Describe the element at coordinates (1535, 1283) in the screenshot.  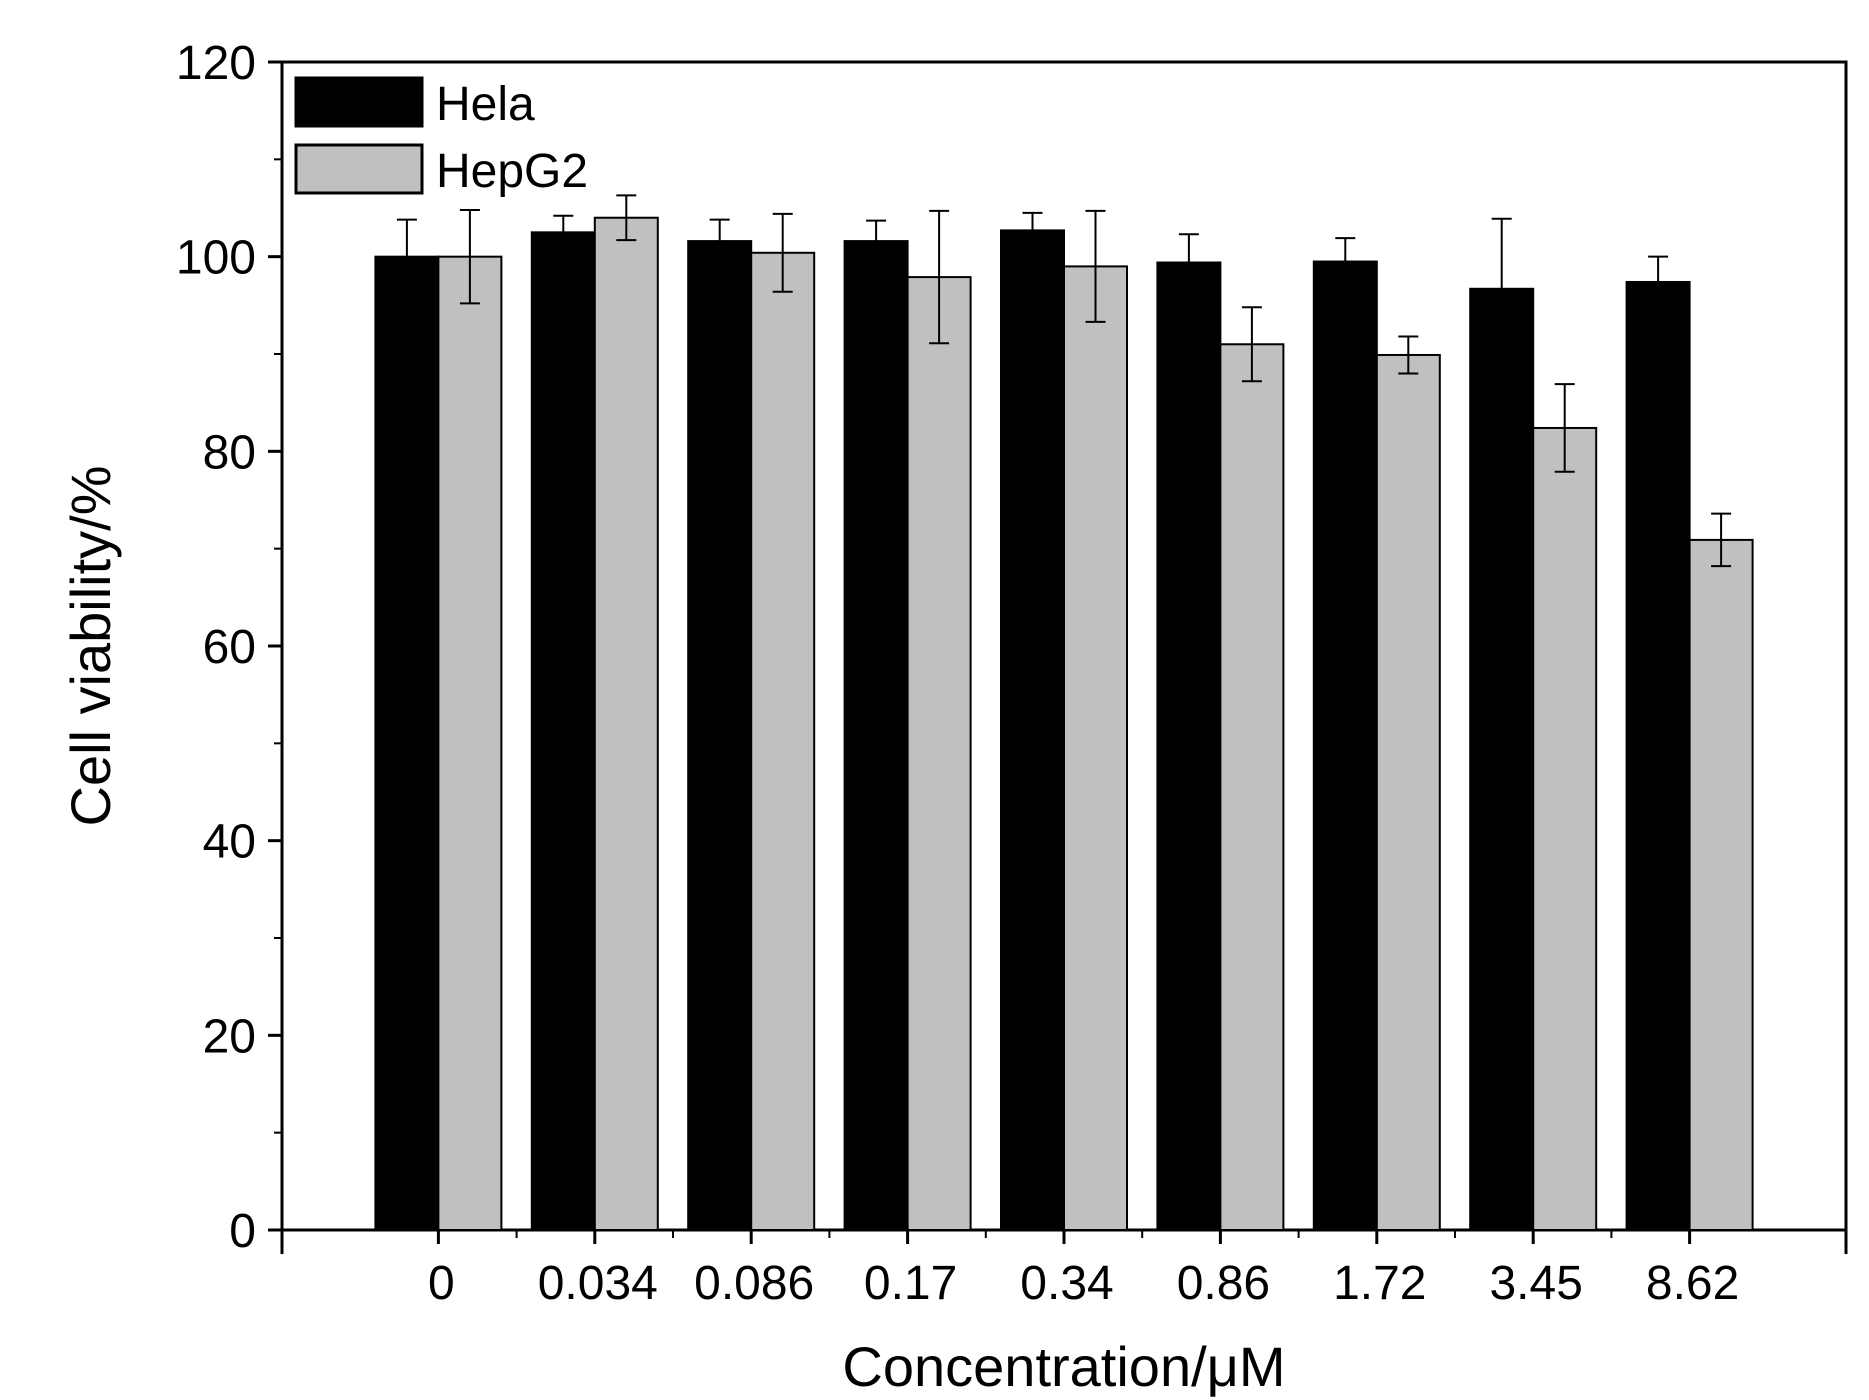
I see `x-tick-label: 3.45` at that location.